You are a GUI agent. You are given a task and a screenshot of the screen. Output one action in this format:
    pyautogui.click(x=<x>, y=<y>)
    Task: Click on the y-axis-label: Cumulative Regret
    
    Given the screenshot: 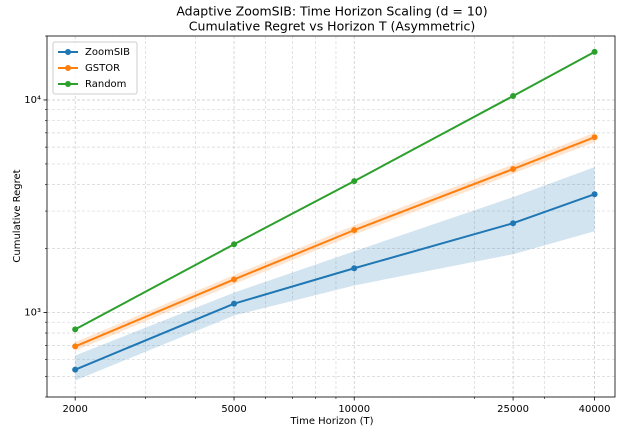 What is the action you would take?
    pyautogui.click(x=17, y=215)
    